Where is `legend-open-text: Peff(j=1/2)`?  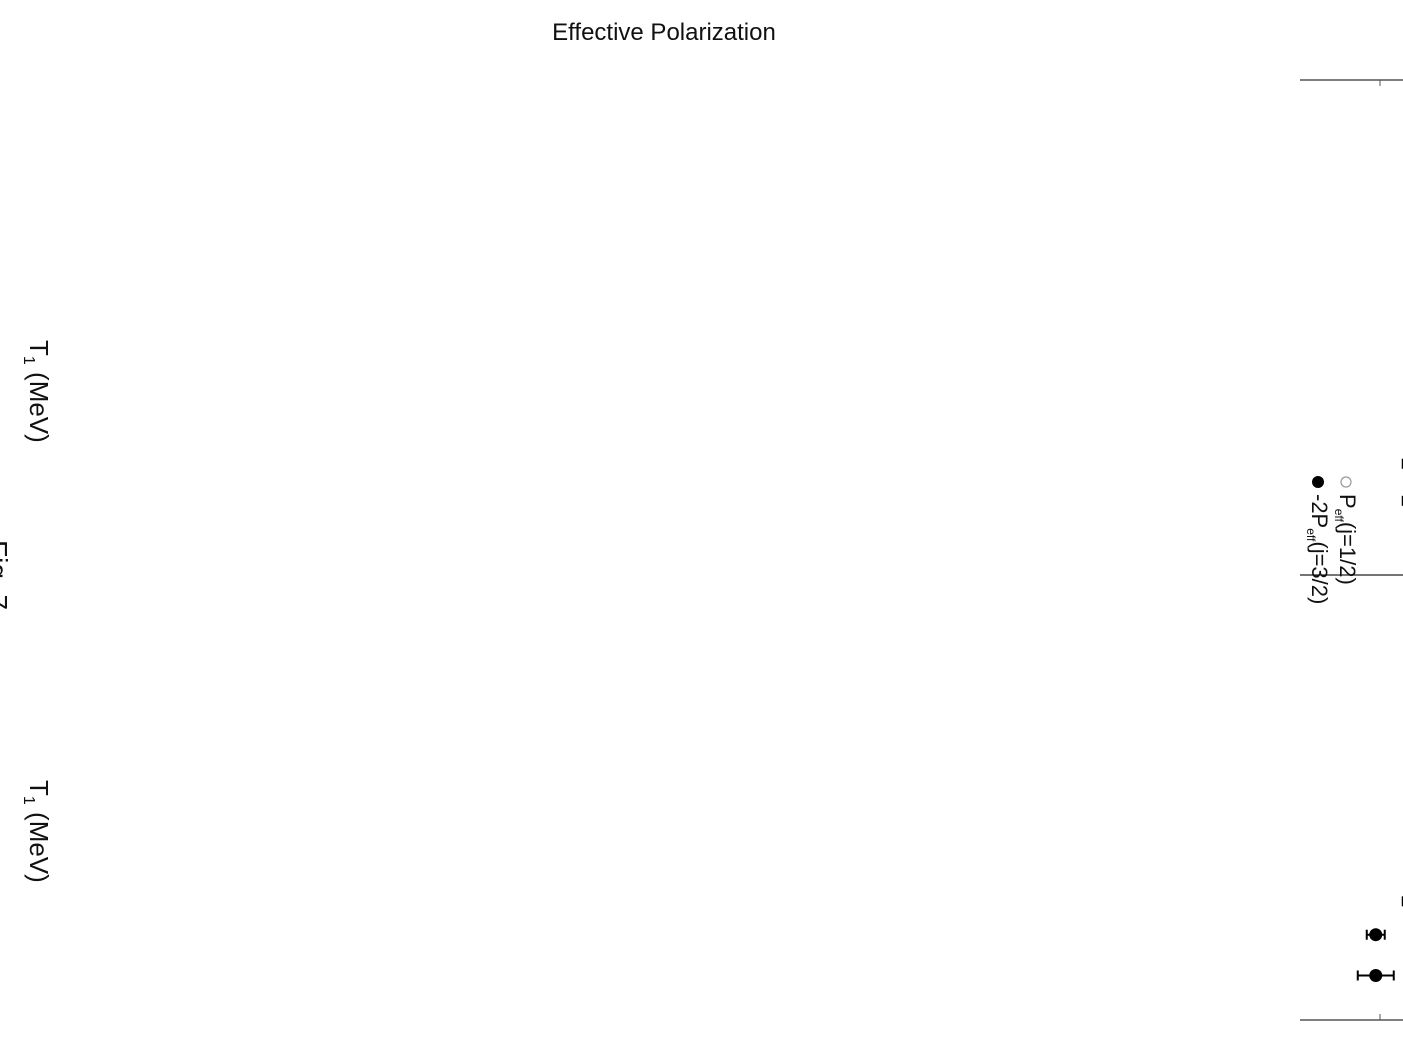
legend-open-text: Peff(j=1/2) is located at coordinates (1346, 539).